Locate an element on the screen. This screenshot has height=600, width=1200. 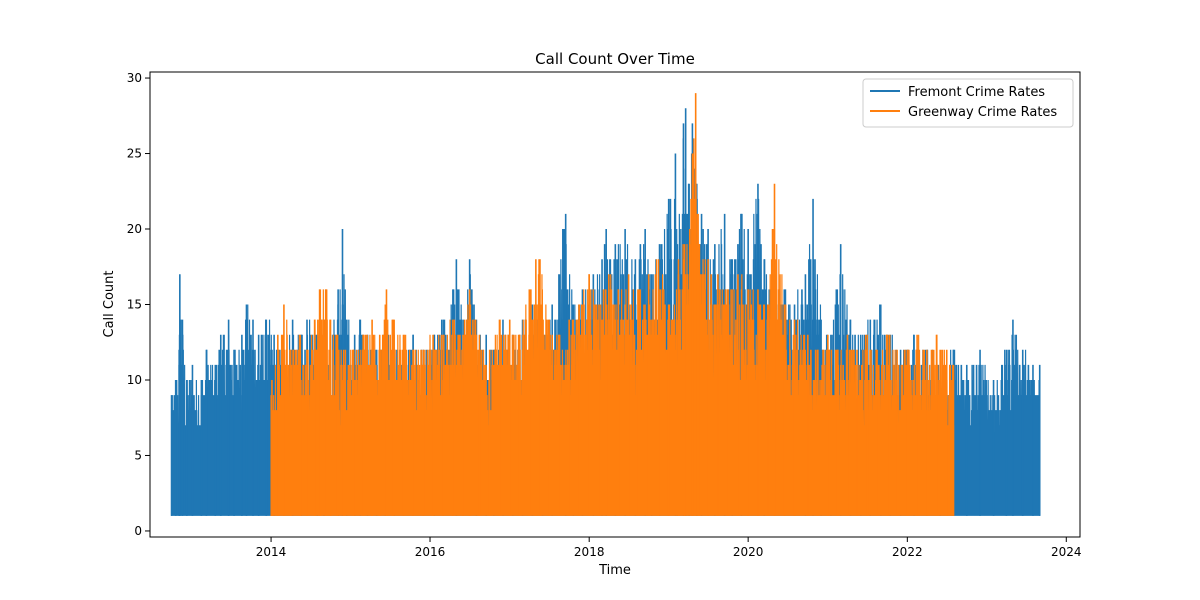
x-tick-label-2016: 2016 is located at coordinates (430, 552).